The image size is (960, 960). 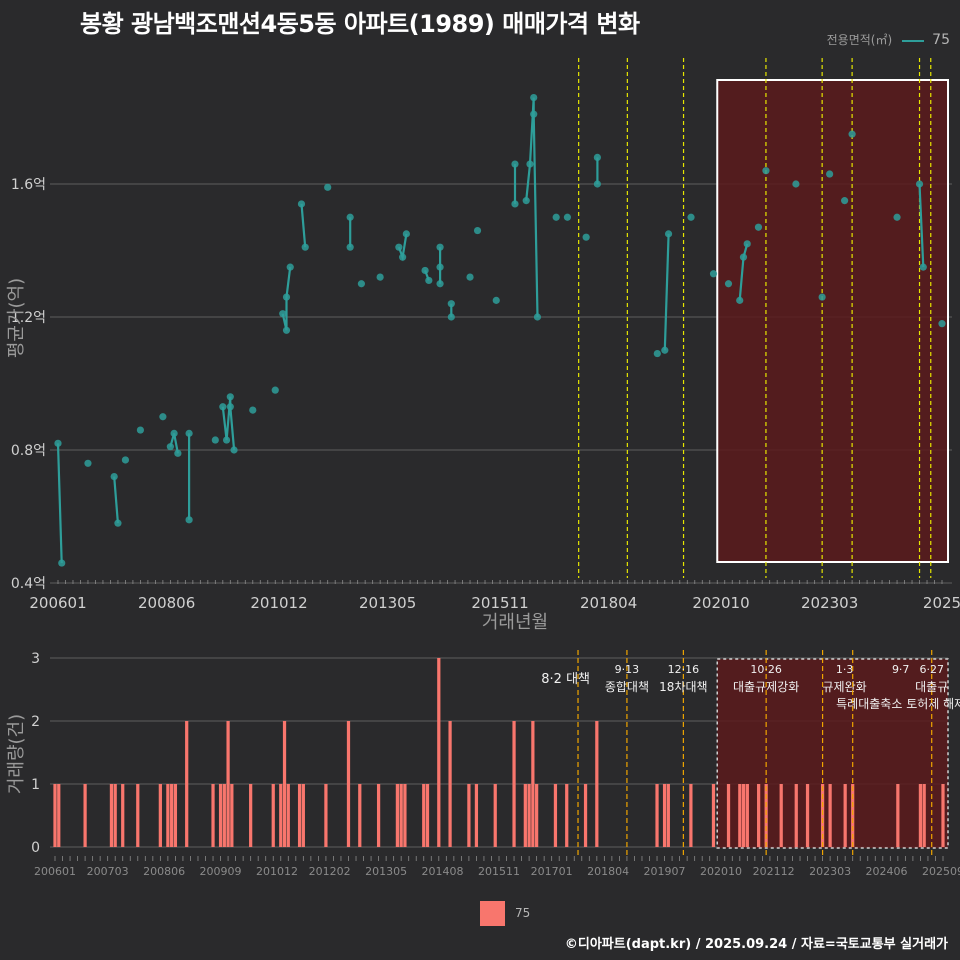 What do you see at coordinates (913, 40) in the screenshot?
I see `legend-line-swatch` at bounding box center [913, 40].